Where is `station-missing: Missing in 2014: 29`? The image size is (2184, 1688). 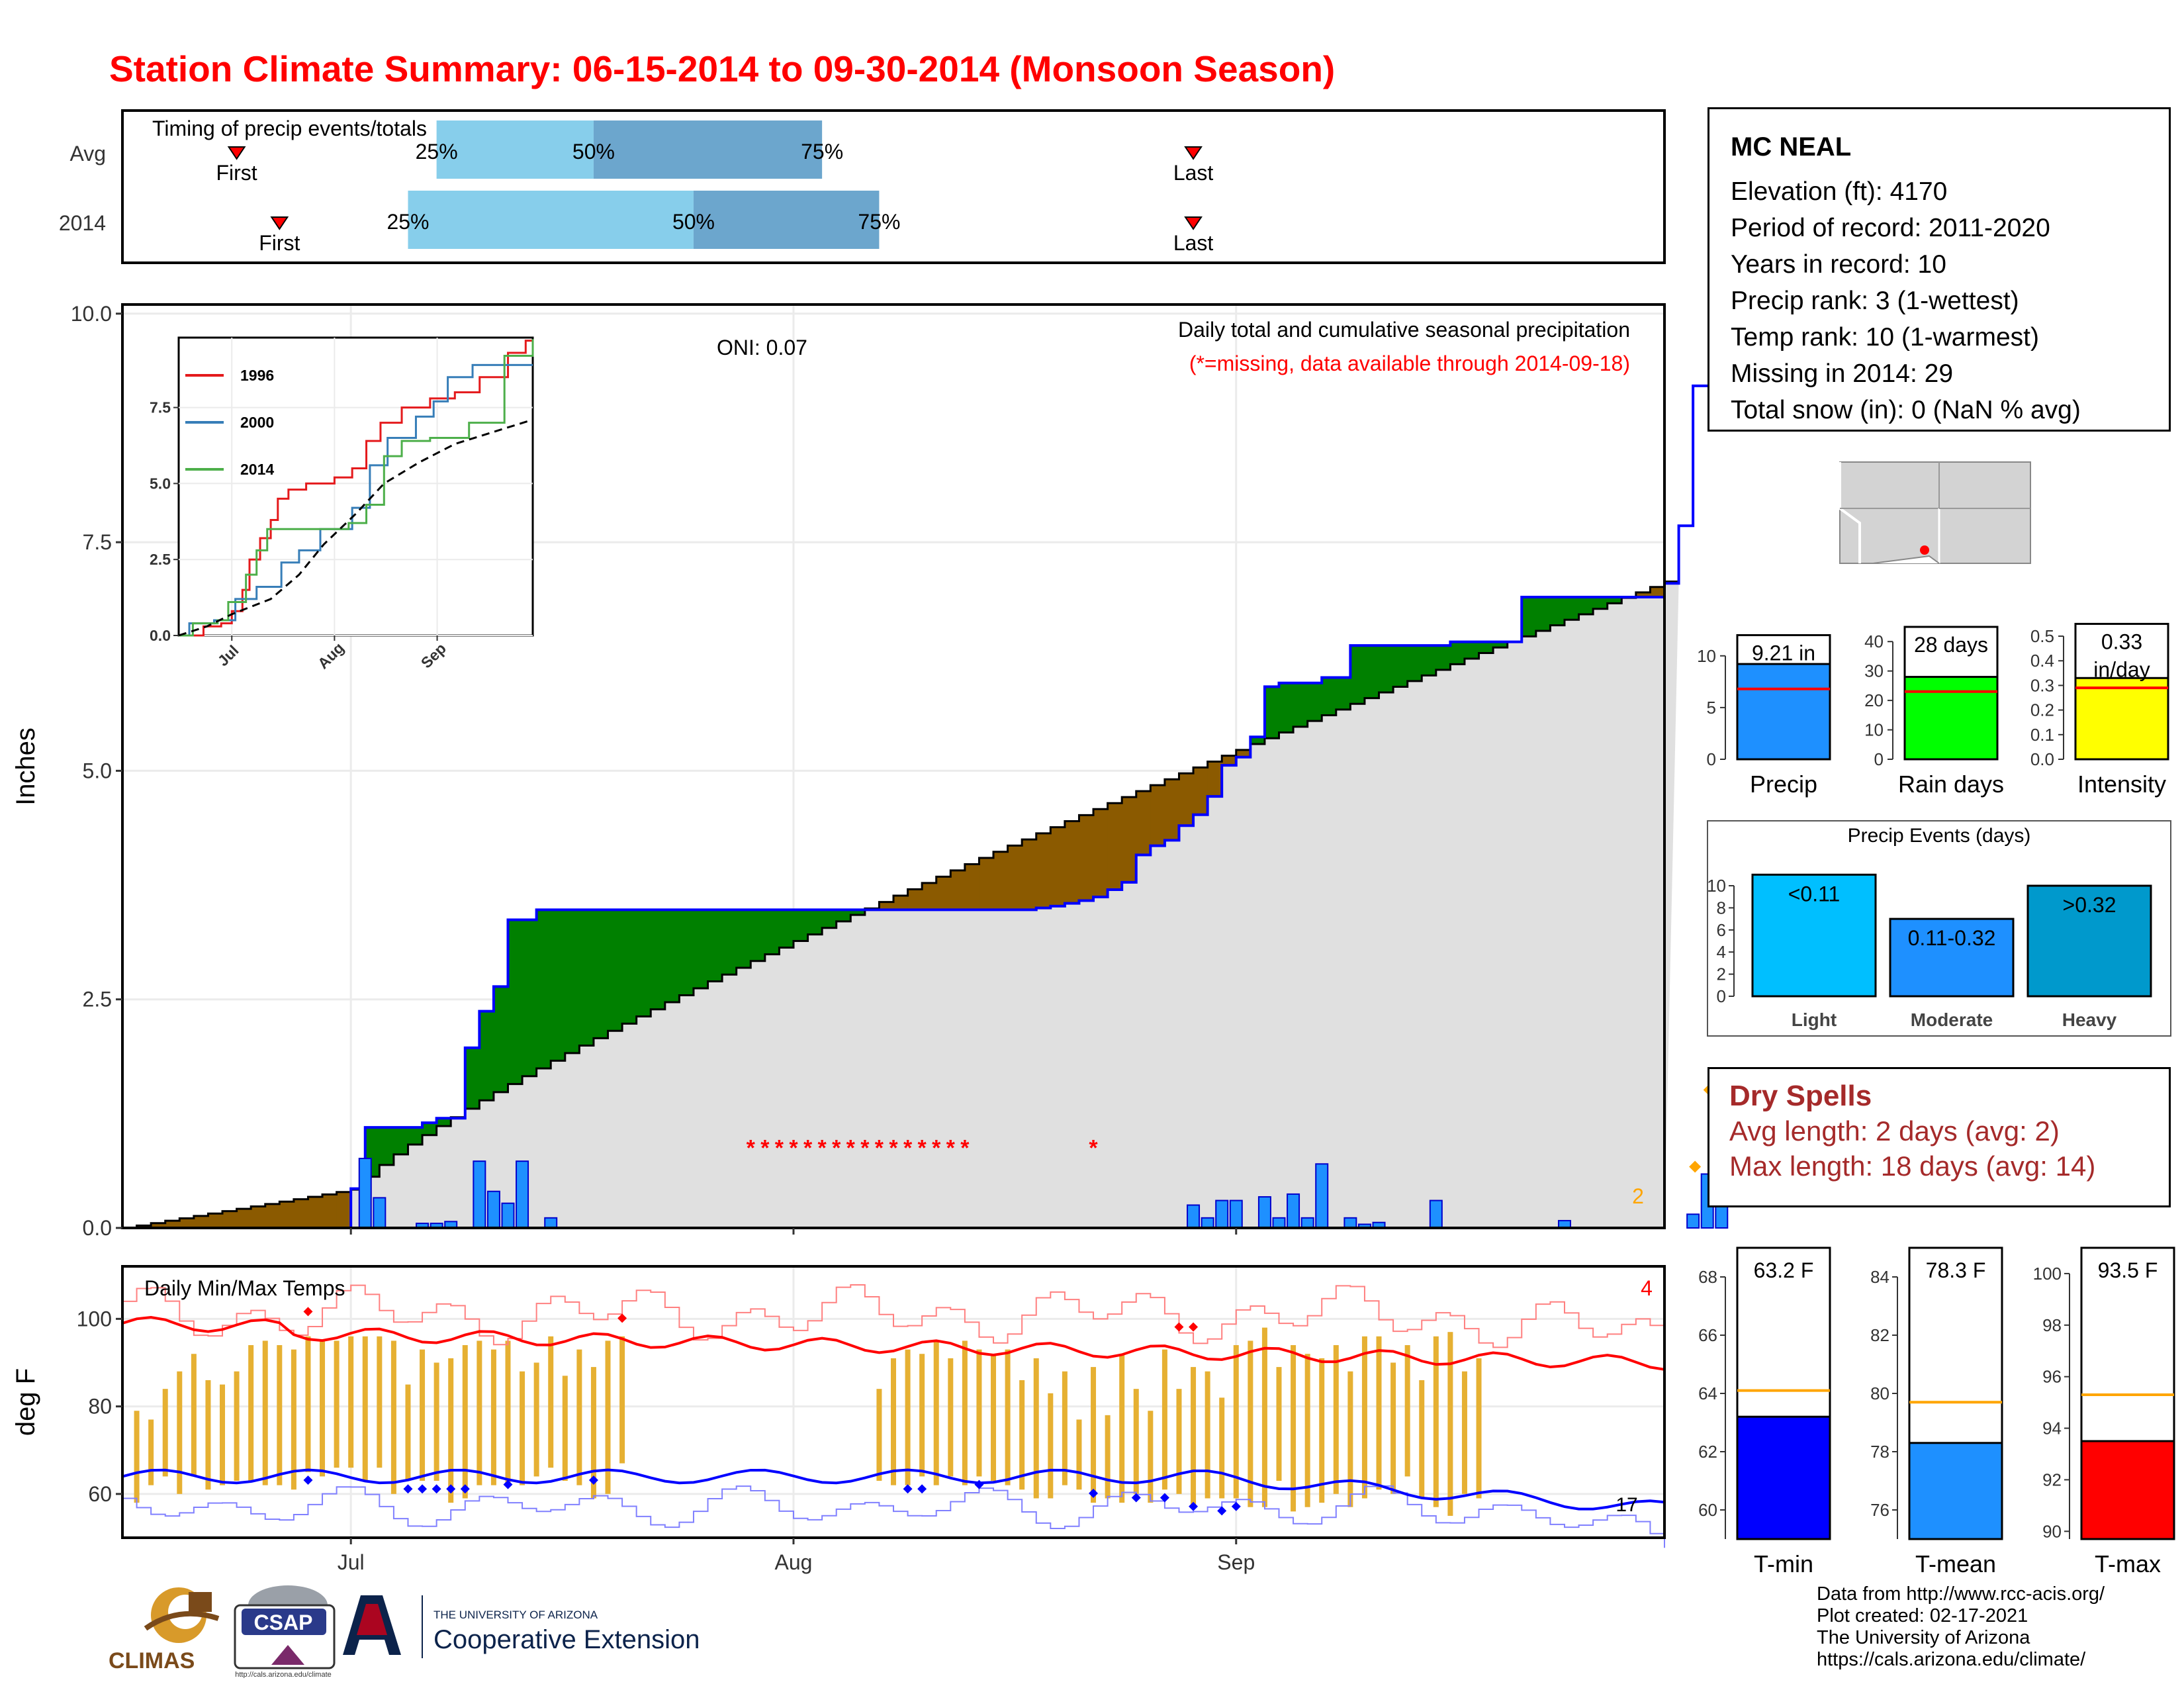 station-missing: Missing in 2014: 29 is located at coordinates (1843, 373).